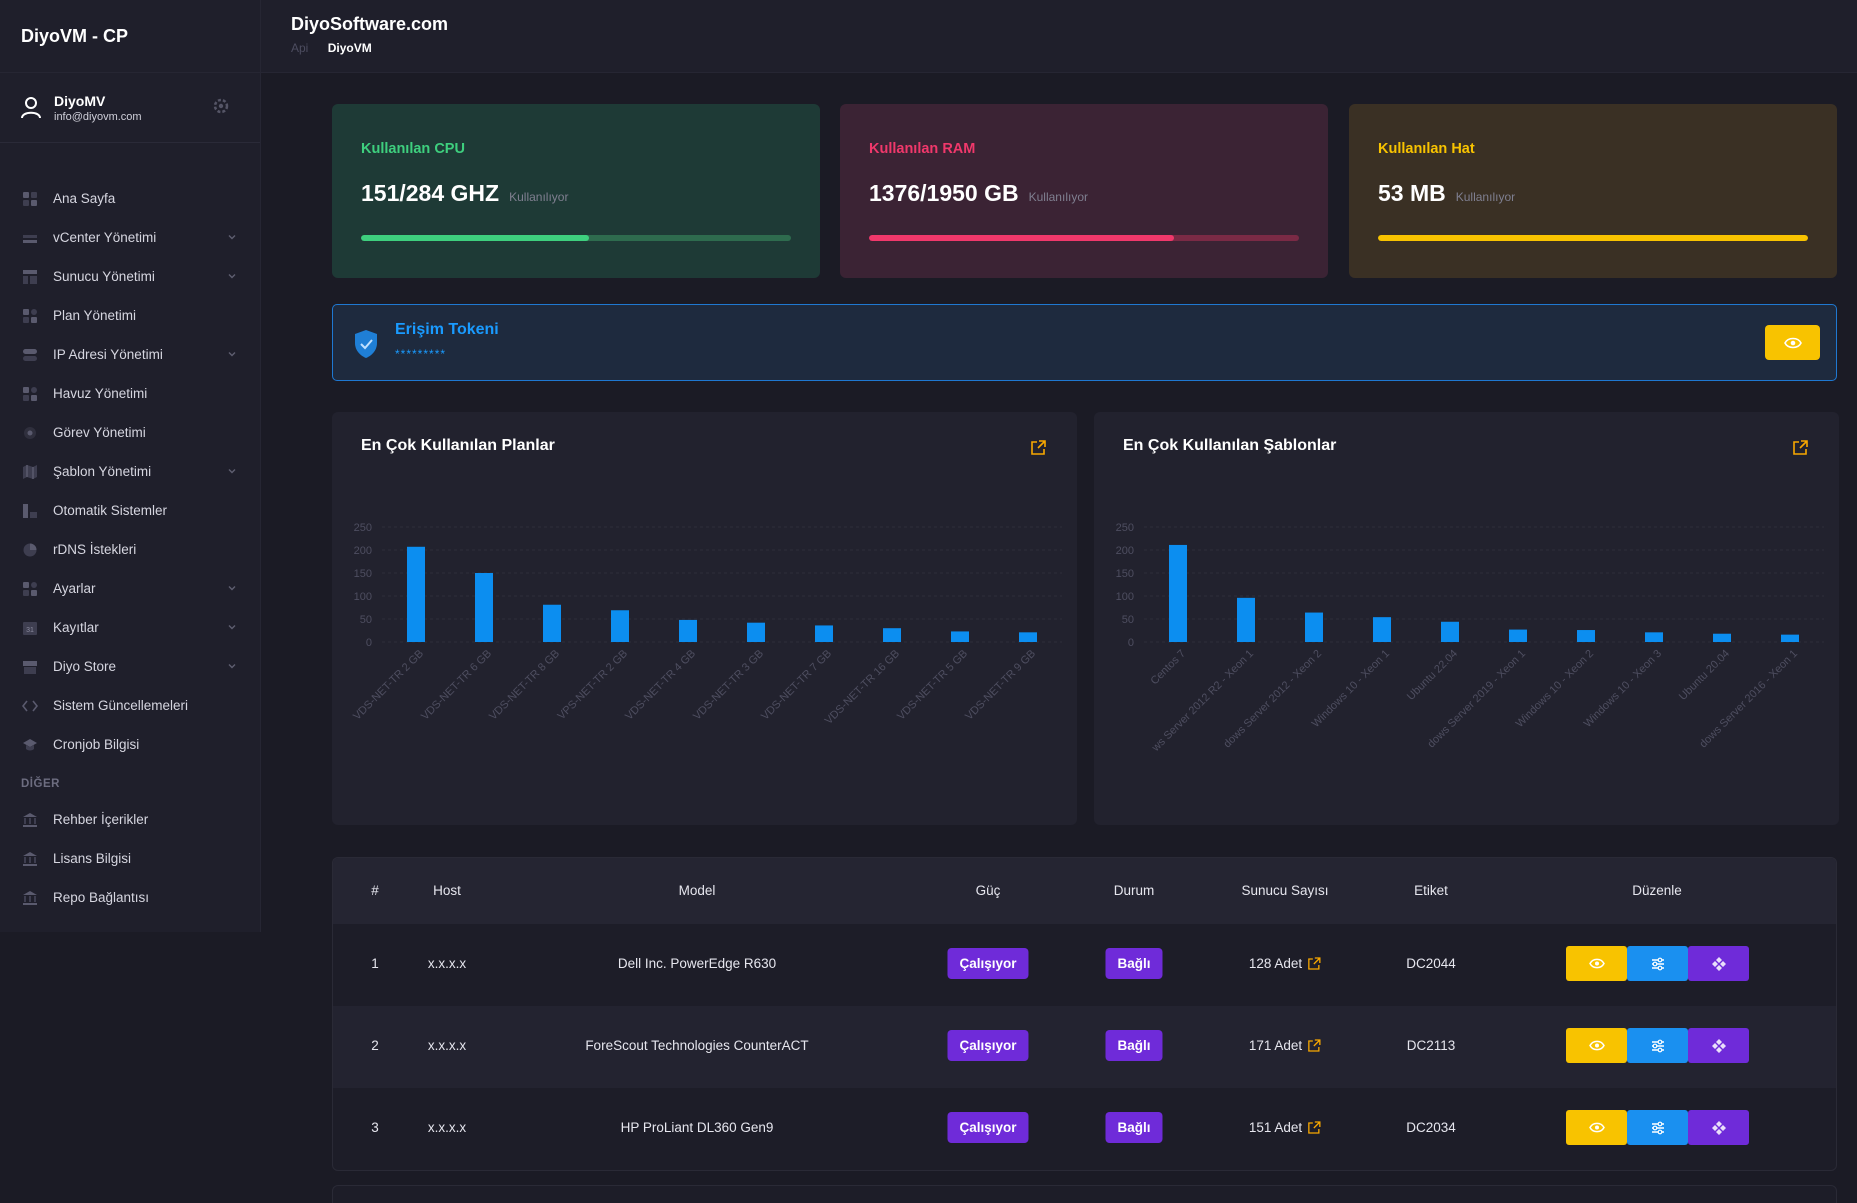 Image resolution: width=1857 pixels, height=1203 pixels. I want to click on sidebar-item-ayarlar: Ayarlar, so click(130, 588).